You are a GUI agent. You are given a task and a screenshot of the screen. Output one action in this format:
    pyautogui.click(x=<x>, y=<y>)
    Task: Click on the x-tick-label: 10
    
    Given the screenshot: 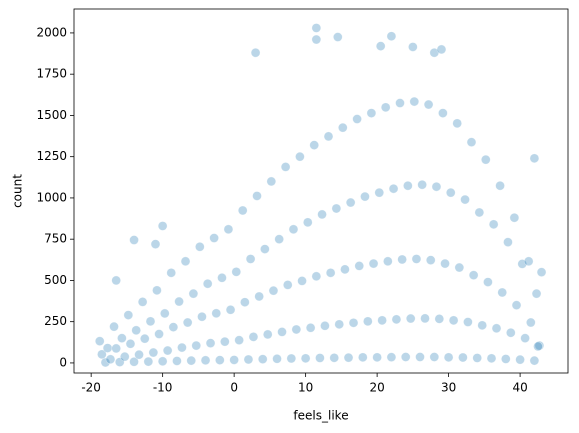 What is the action you would take?
    pyautogui.click(x=305, y=388)
    